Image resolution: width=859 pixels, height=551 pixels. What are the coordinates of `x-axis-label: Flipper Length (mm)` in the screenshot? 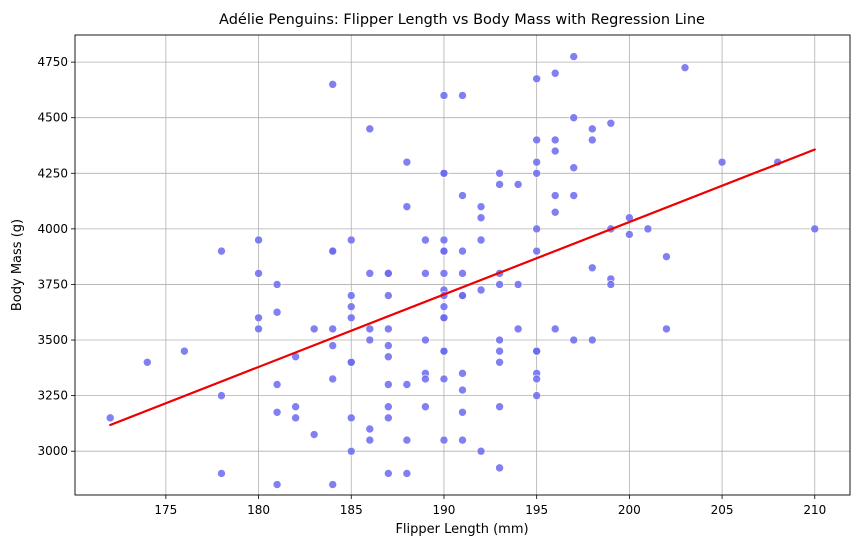 It's located at (461, 529).